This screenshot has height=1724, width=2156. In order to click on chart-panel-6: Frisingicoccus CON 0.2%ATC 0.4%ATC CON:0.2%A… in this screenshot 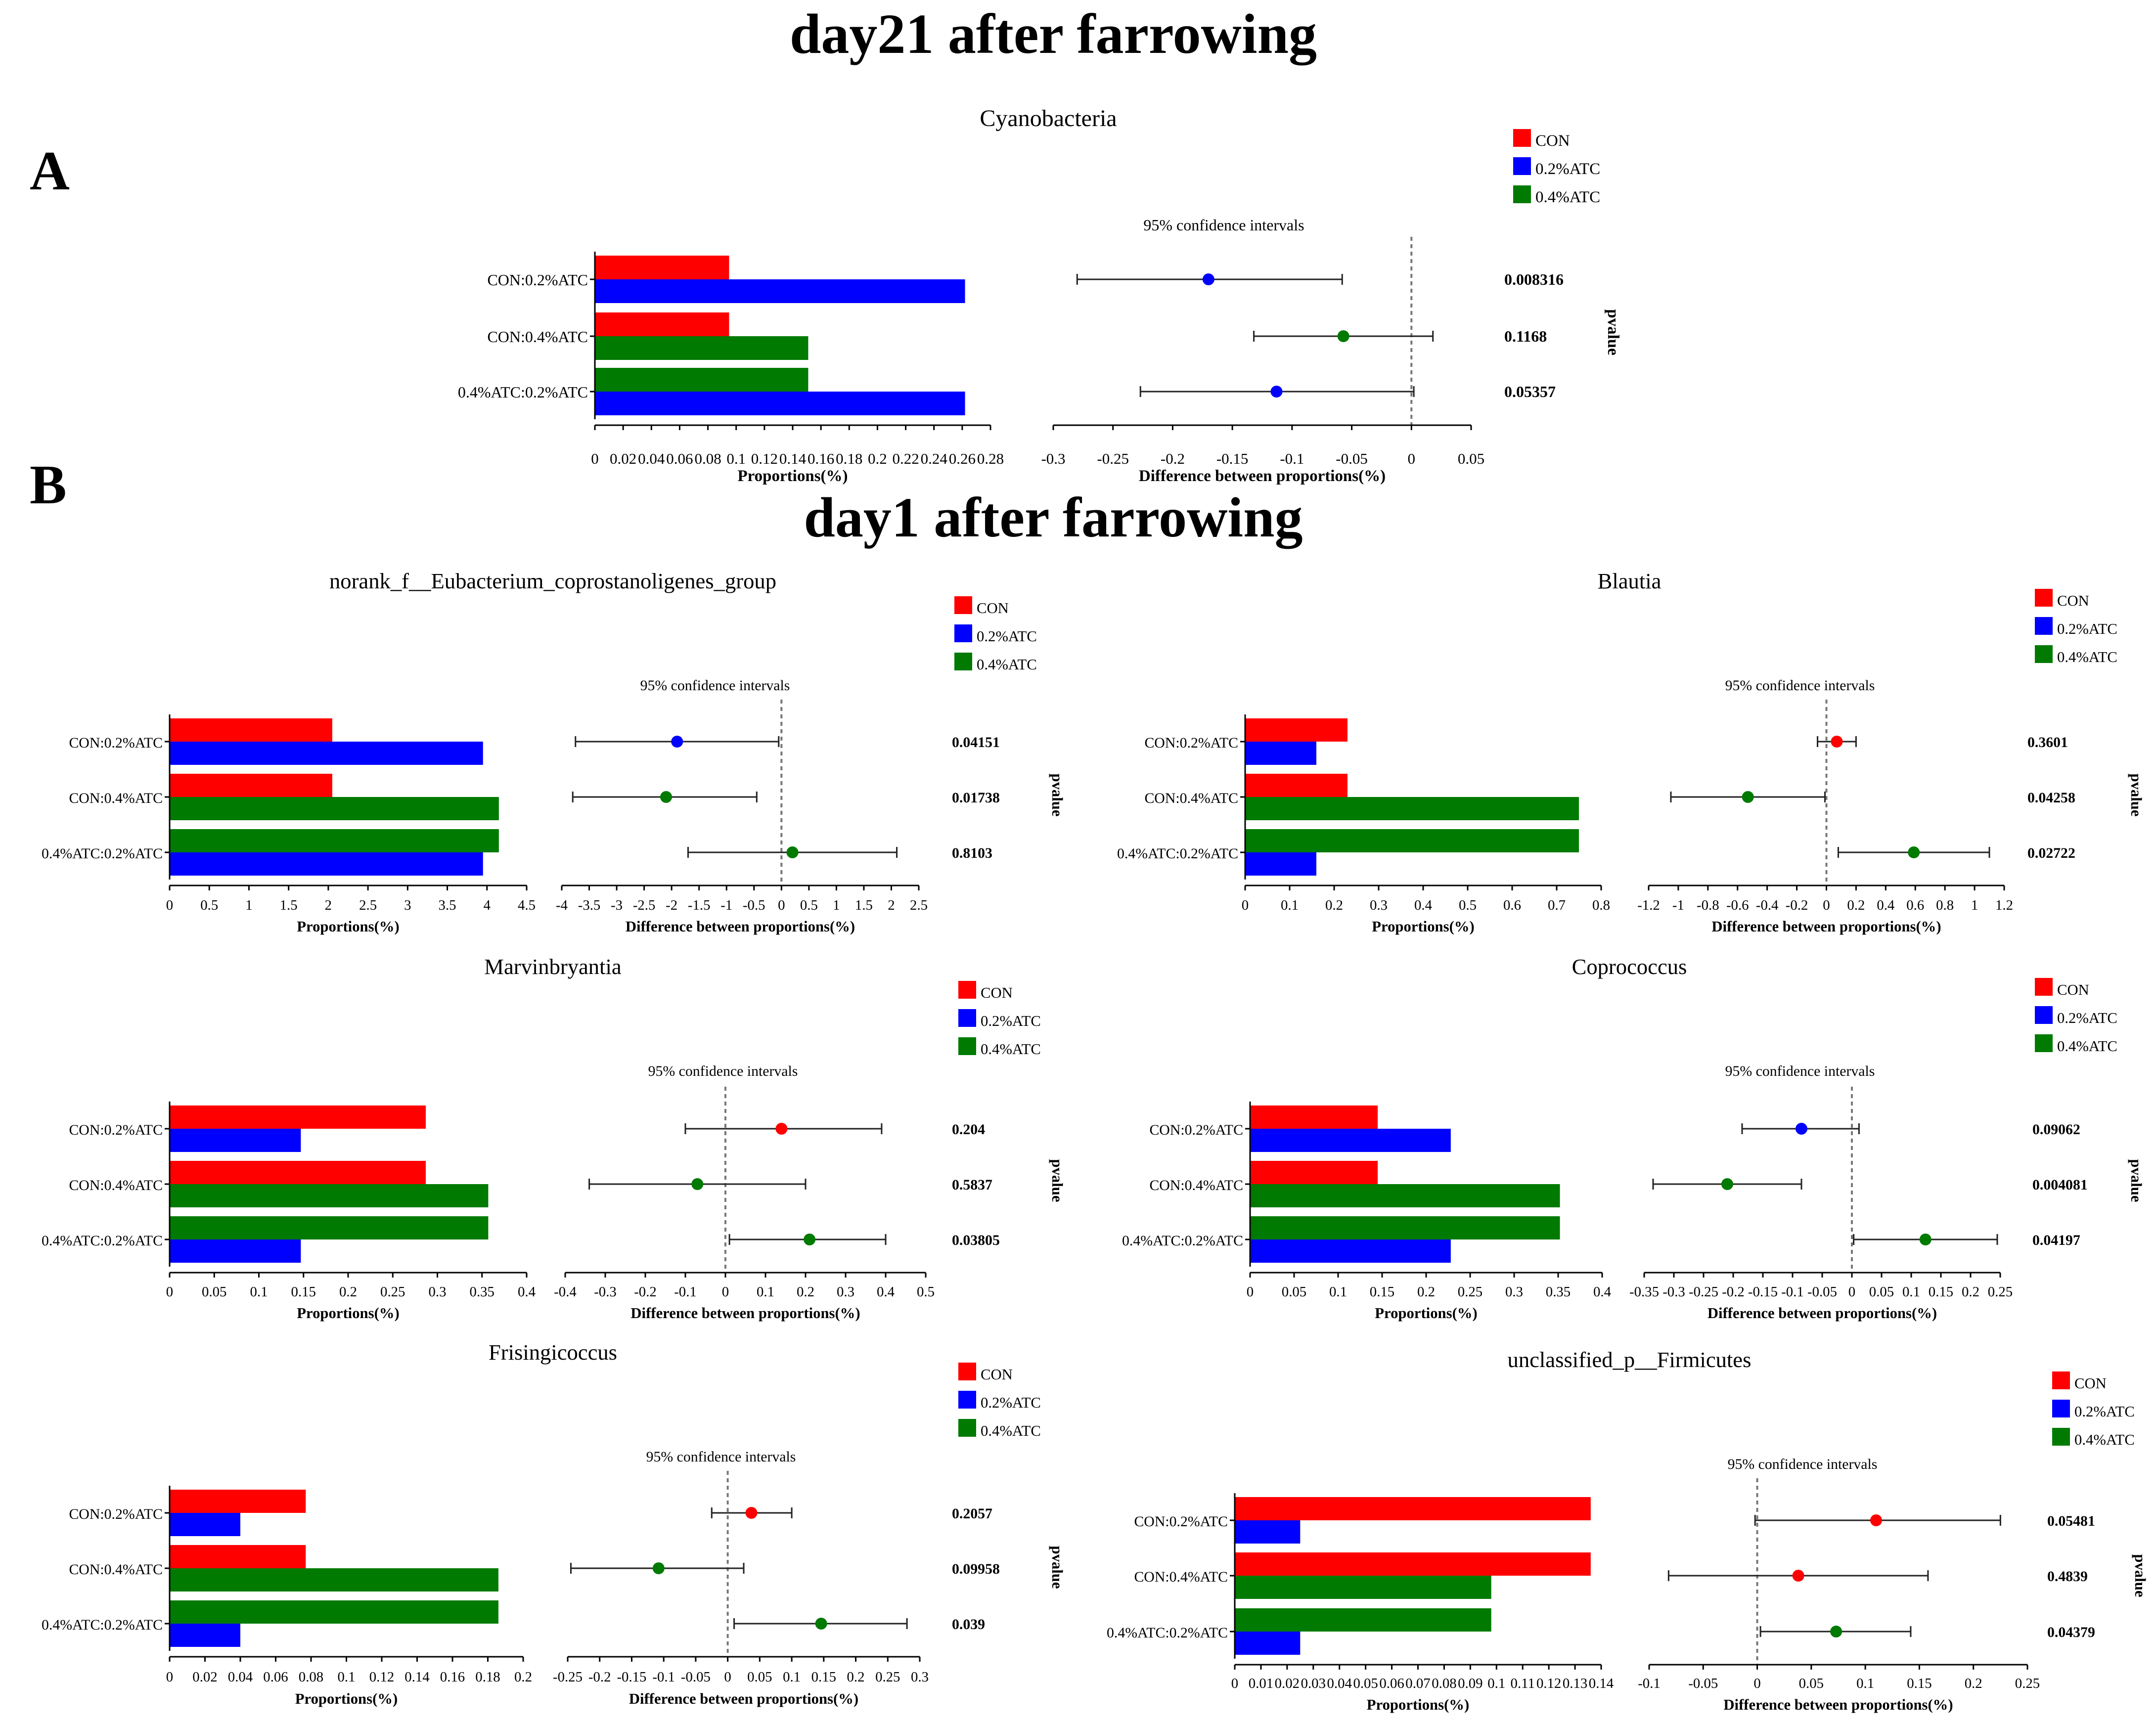, I will do `click(554, 1523)`.